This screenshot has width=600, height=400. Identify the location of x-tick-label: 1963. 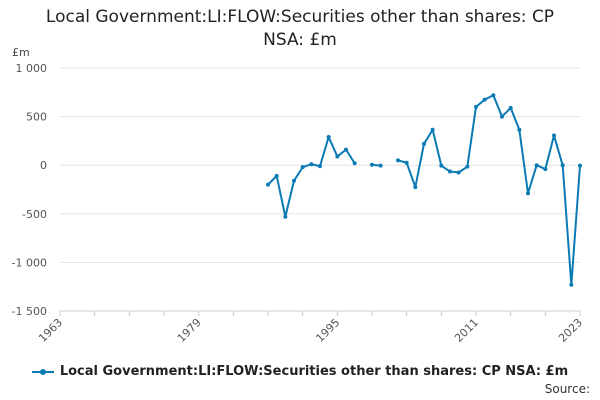
(50, 330).